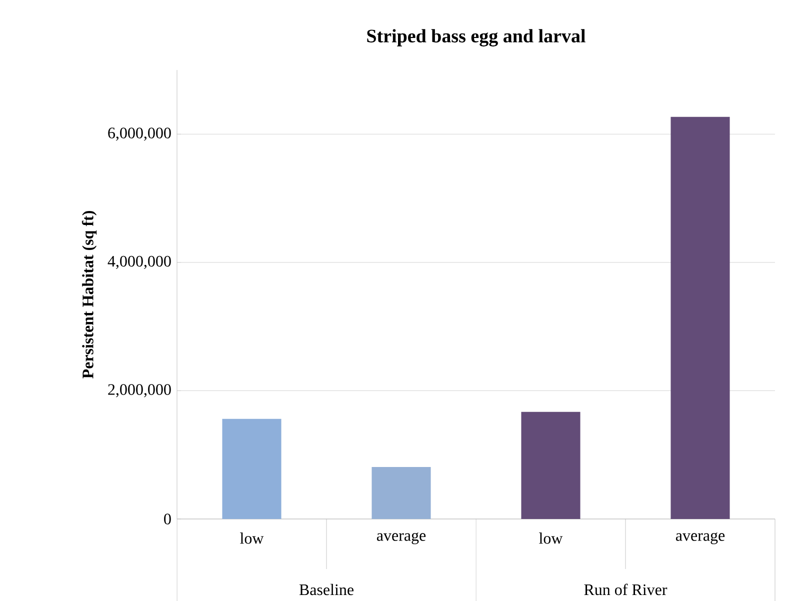  Describe the element at coordinates (139, 391) in the screenshot. I see `y-tick-label: 2,000,000` at that location.